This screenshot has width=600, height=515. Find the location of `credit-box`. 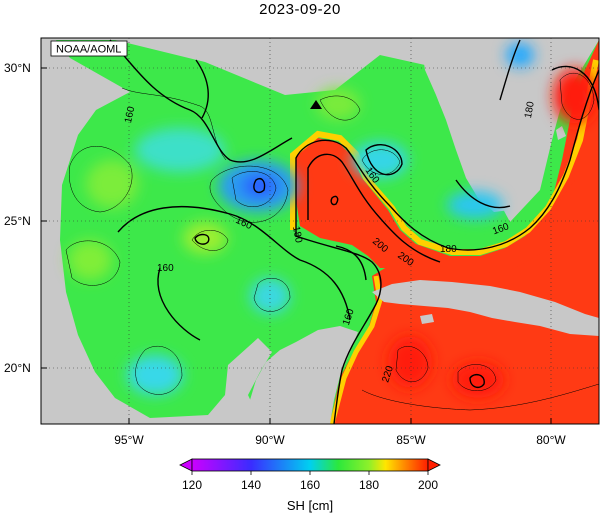

credit-box is located at coordinates (89, 48).